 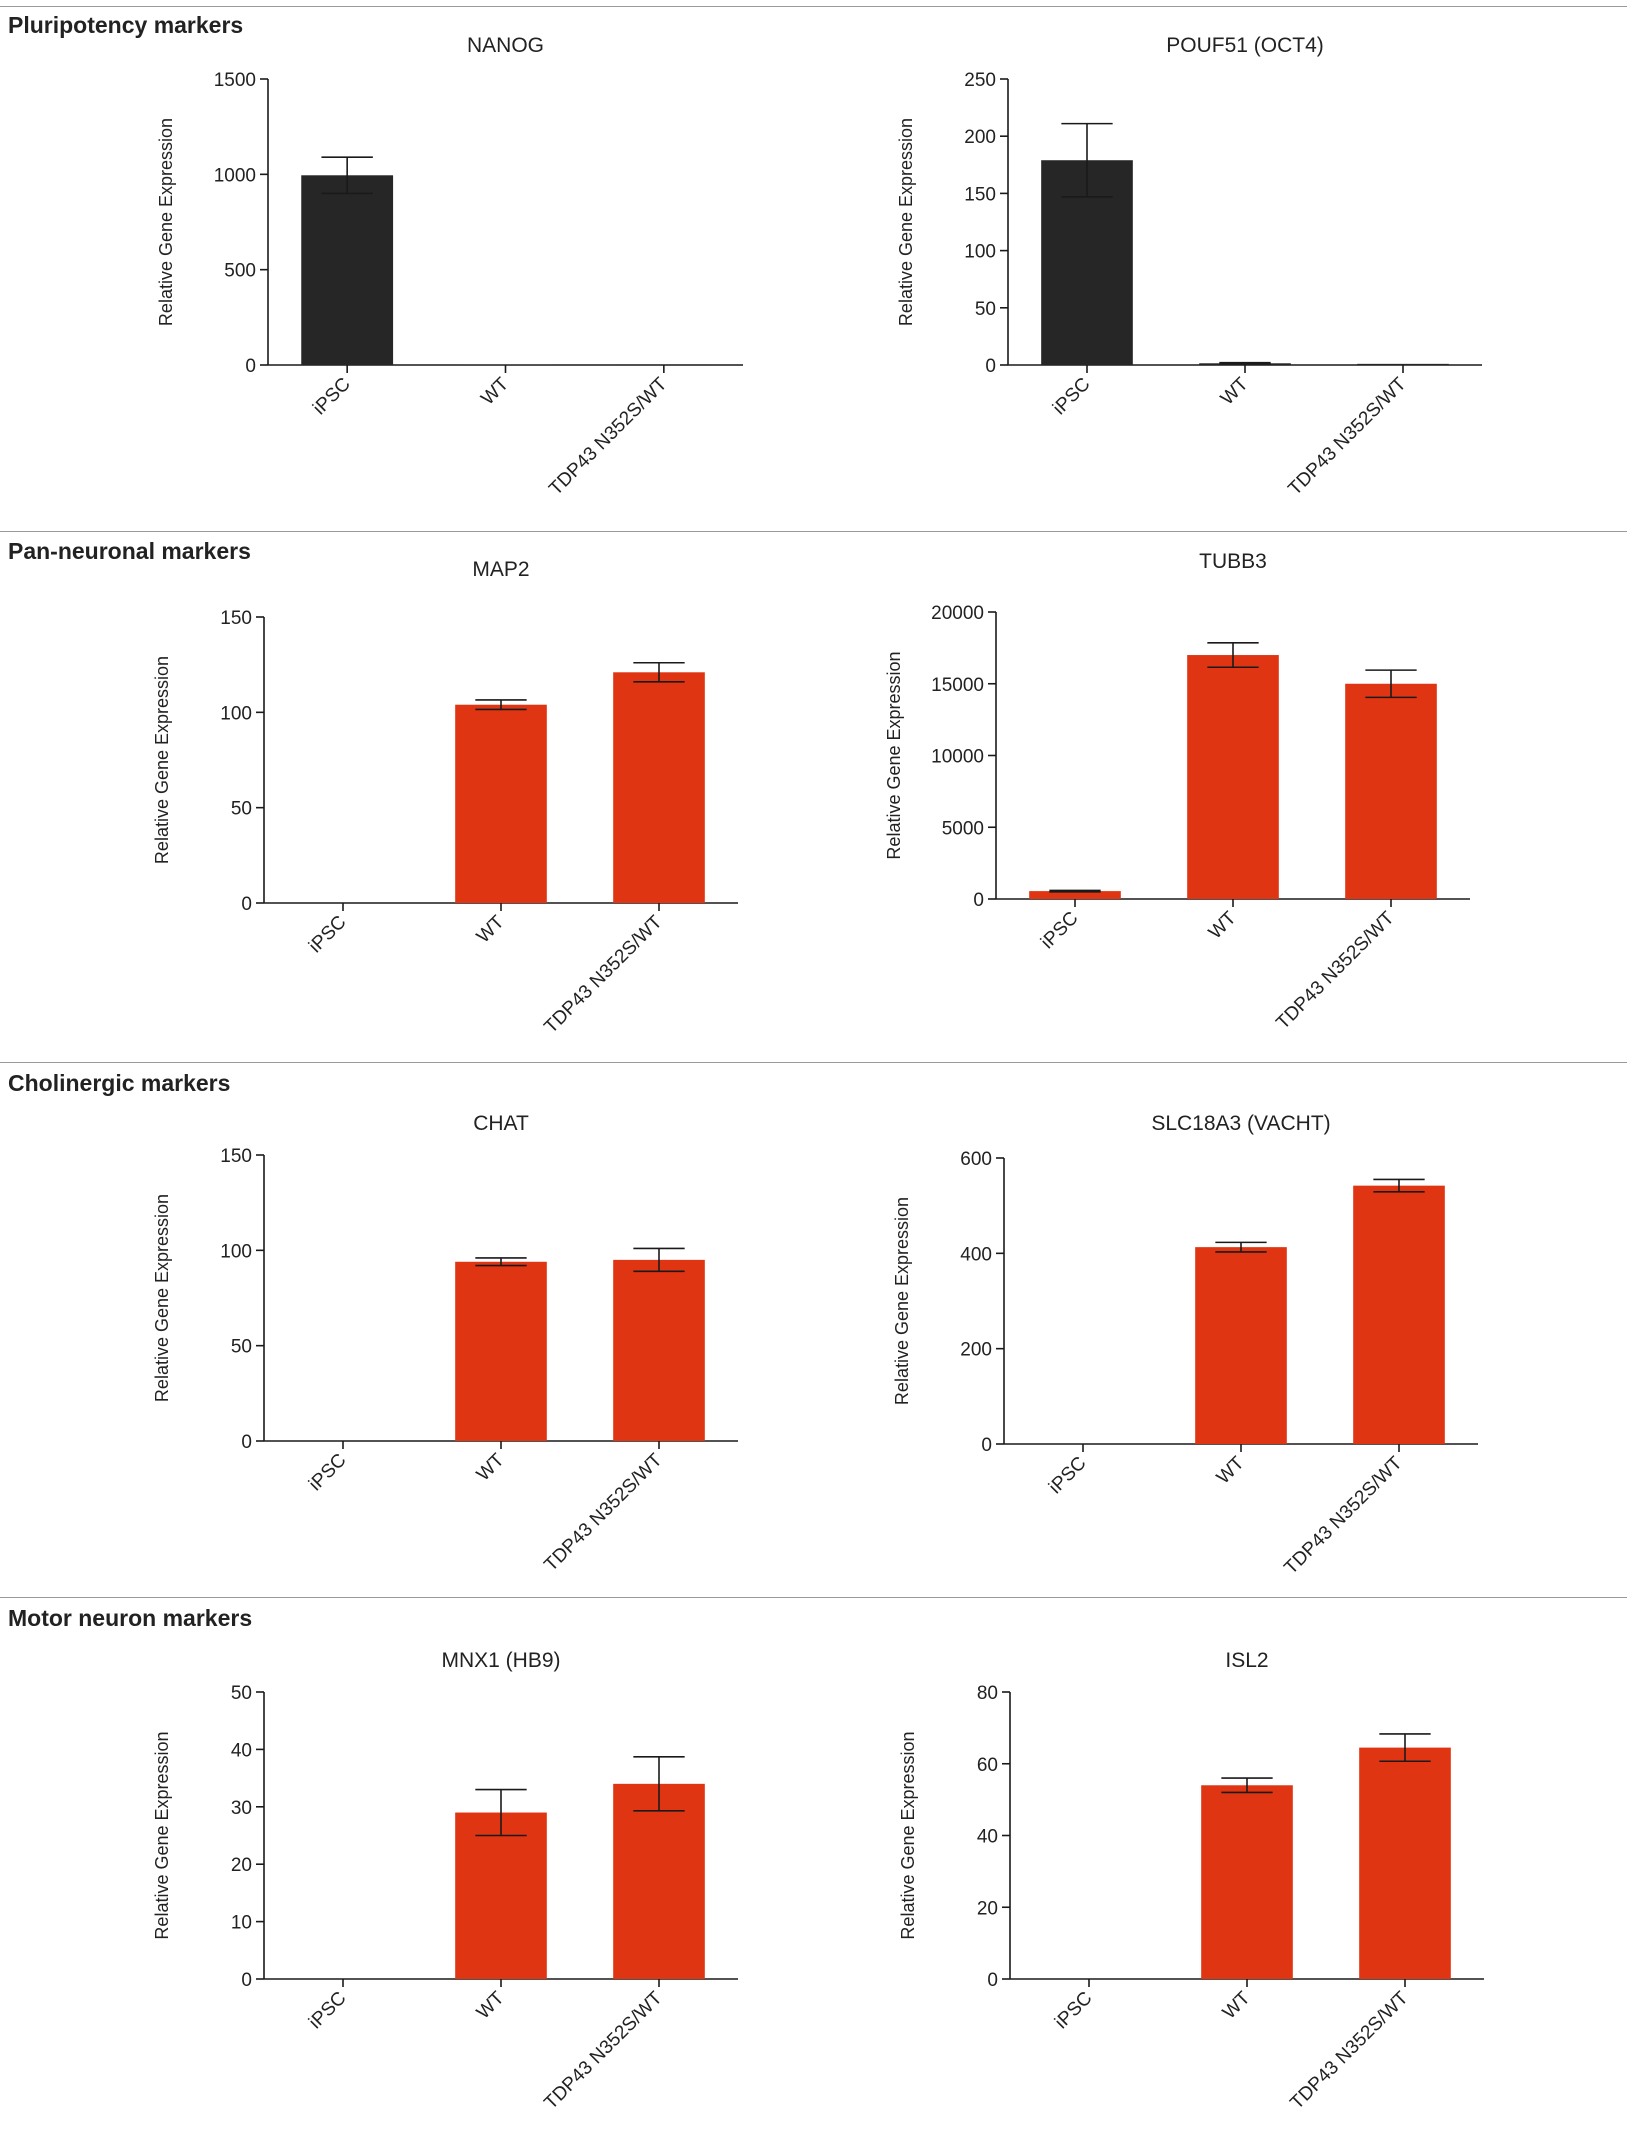 What do you see at coordinates (119, 1083) in the screenshot?
I see `section-title-cholinergic: Cholinergic markers` at bounding box center [119, 1083].